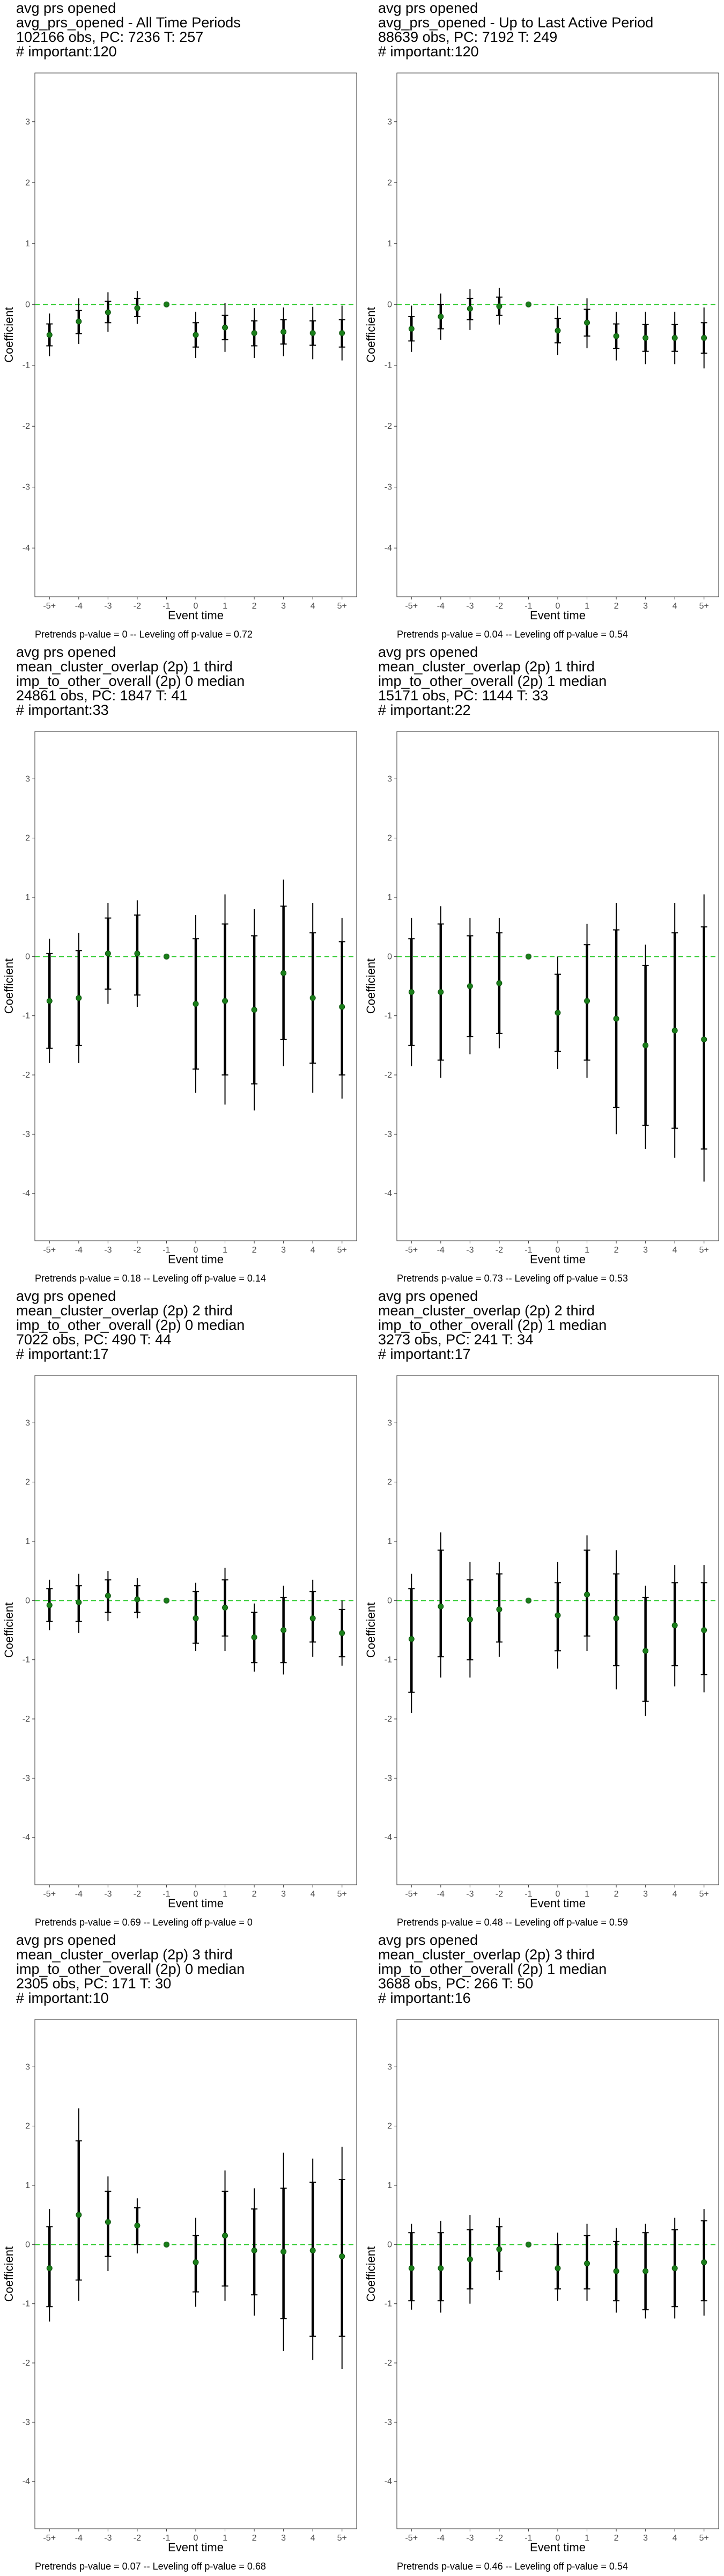  What do you see at coordinates (645, 606) in the screenshot?
I see `x-tick-label: 3` at bounding box center [645, 606].